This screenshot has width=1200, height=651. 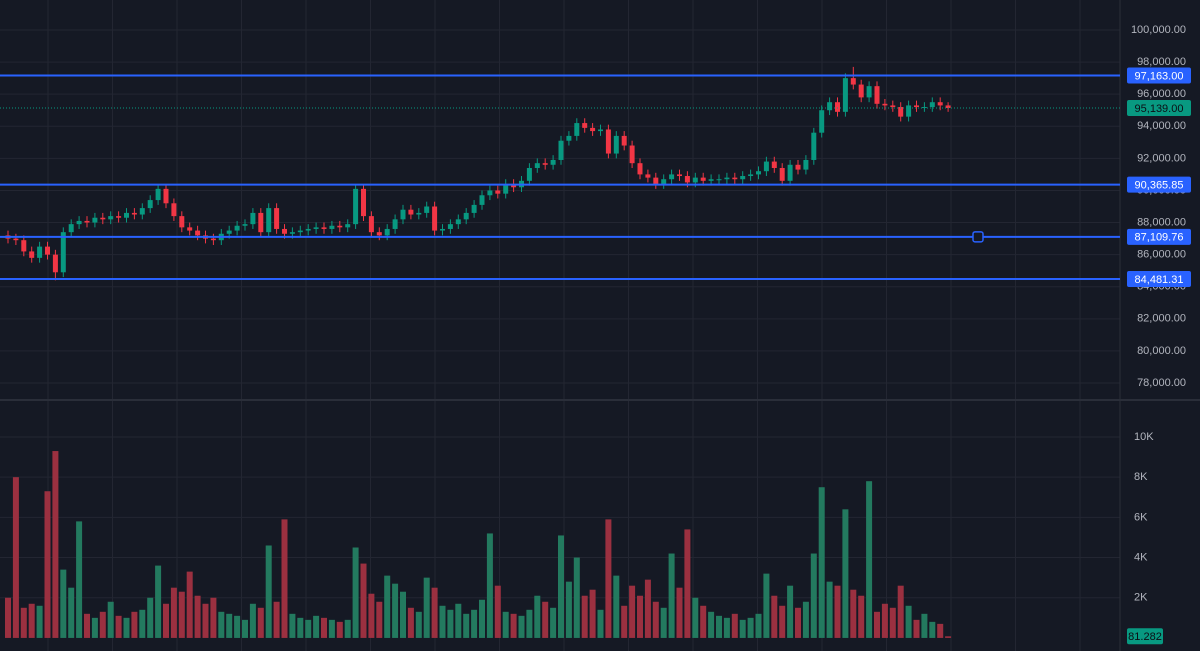 What do you see at coordinates (1145, 636) in the screenshot?
I see `last-volume-box` at bounding box center [1145, 636].